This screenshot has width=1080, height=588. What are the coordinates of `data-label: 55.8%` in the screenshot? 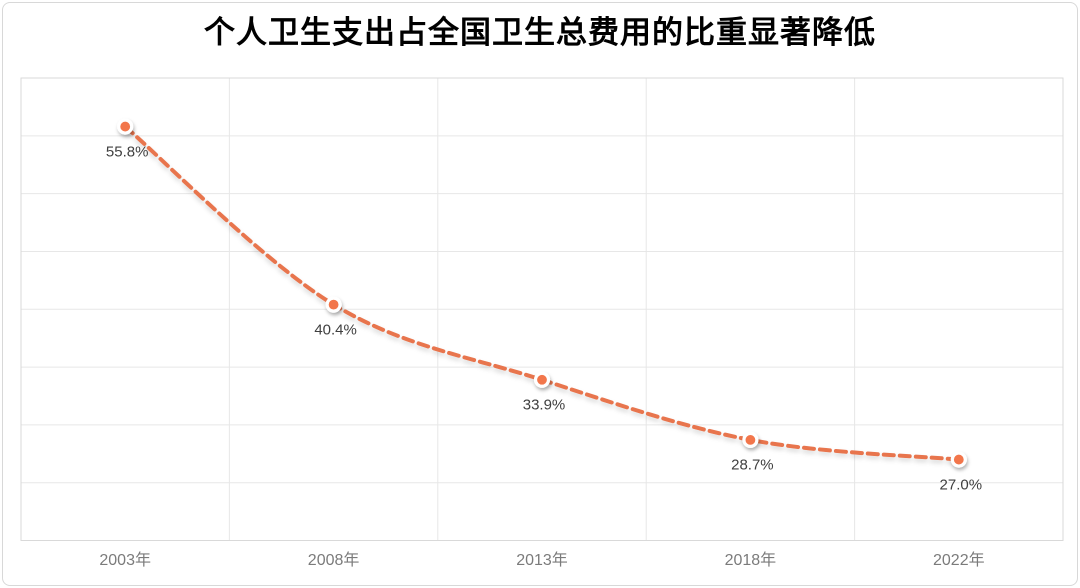 It's located at (127, 152).